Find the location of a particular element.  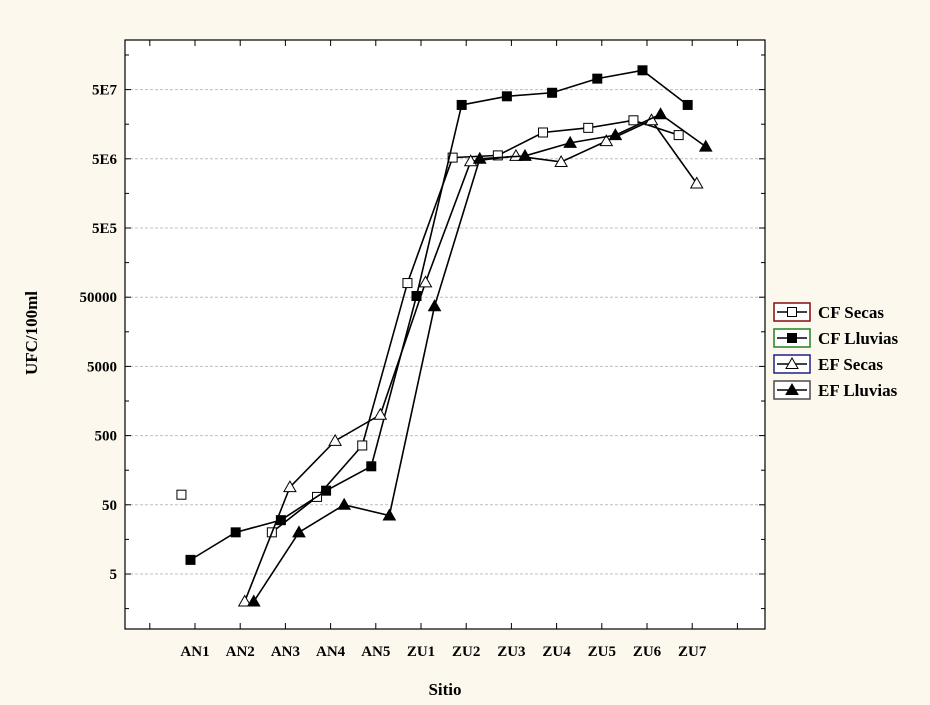

x-axis-title: Sitio is located at coordinates (444, 689).